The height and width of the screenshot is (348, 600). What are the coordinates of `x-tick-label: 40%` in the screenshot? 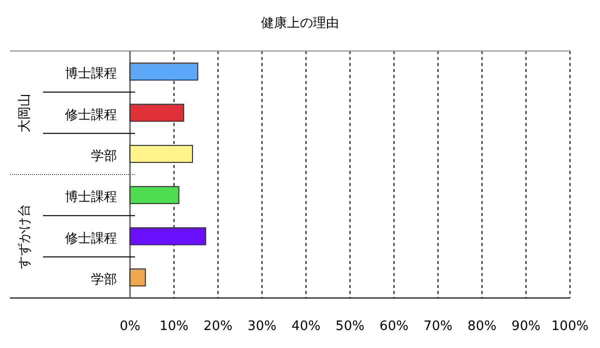 It's located at (306, 326).